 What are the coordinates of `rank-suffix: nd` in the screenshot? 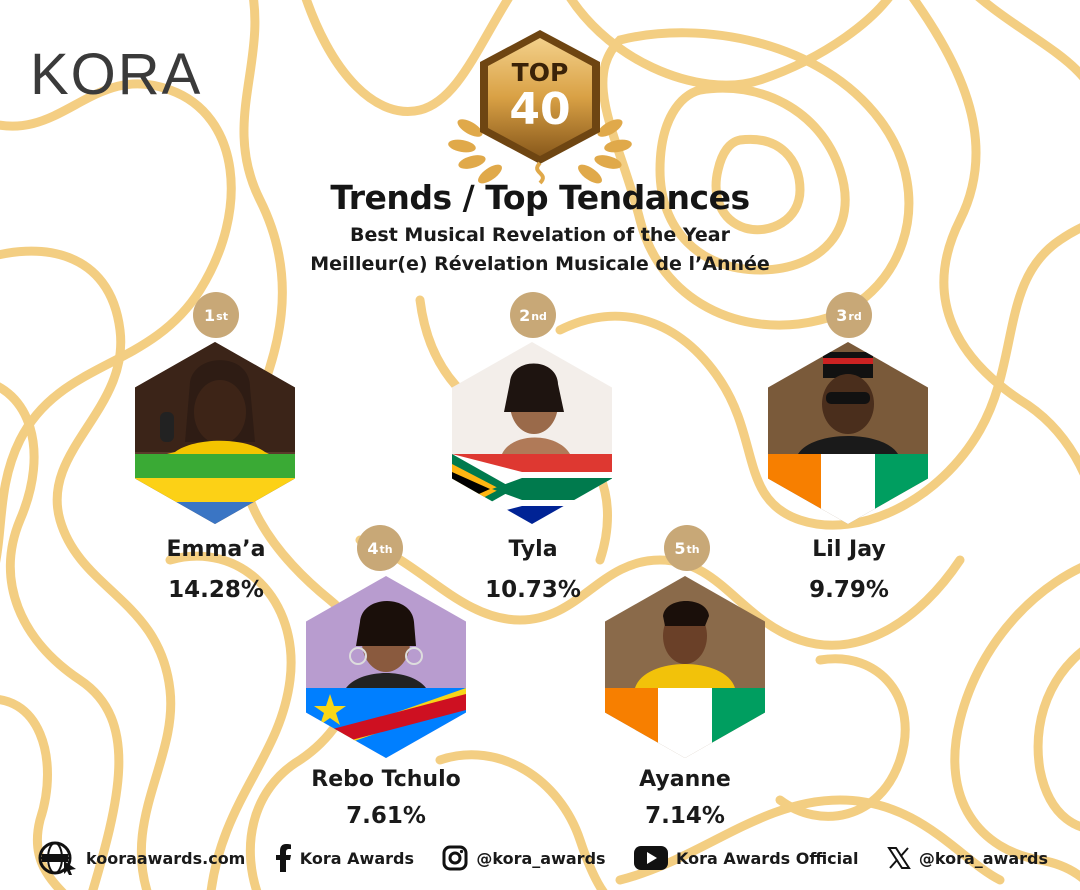 It's located at (539, 316).